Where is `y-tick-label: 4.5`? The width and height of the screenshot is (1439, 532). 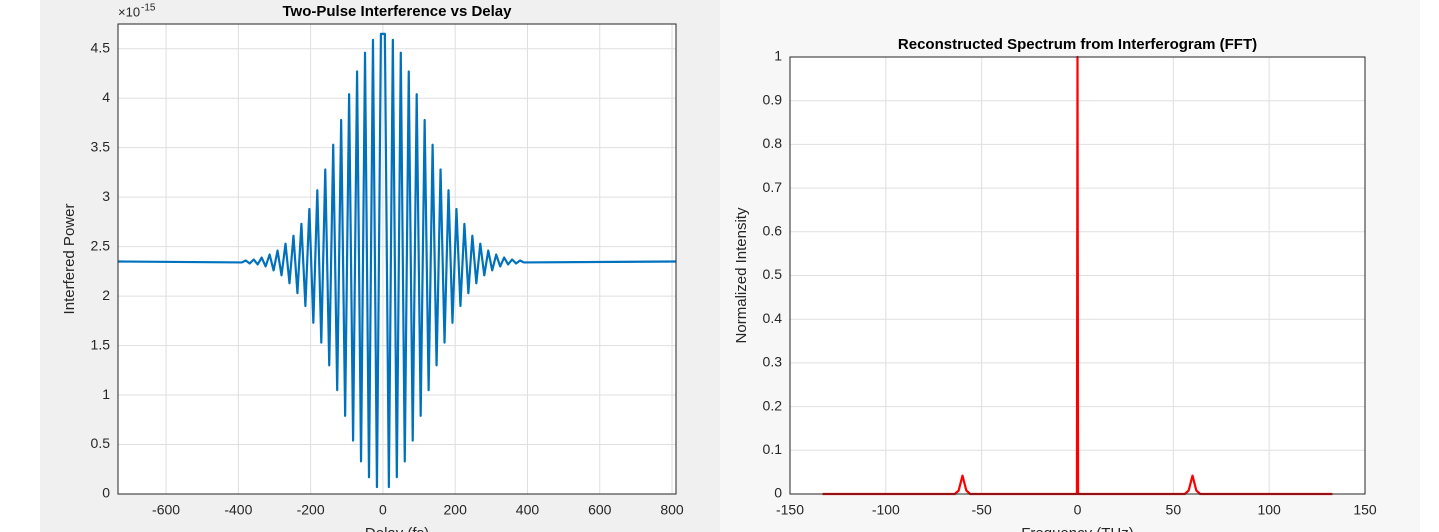
y-tick-label: 4.5 is located at coordinates (101, 47).